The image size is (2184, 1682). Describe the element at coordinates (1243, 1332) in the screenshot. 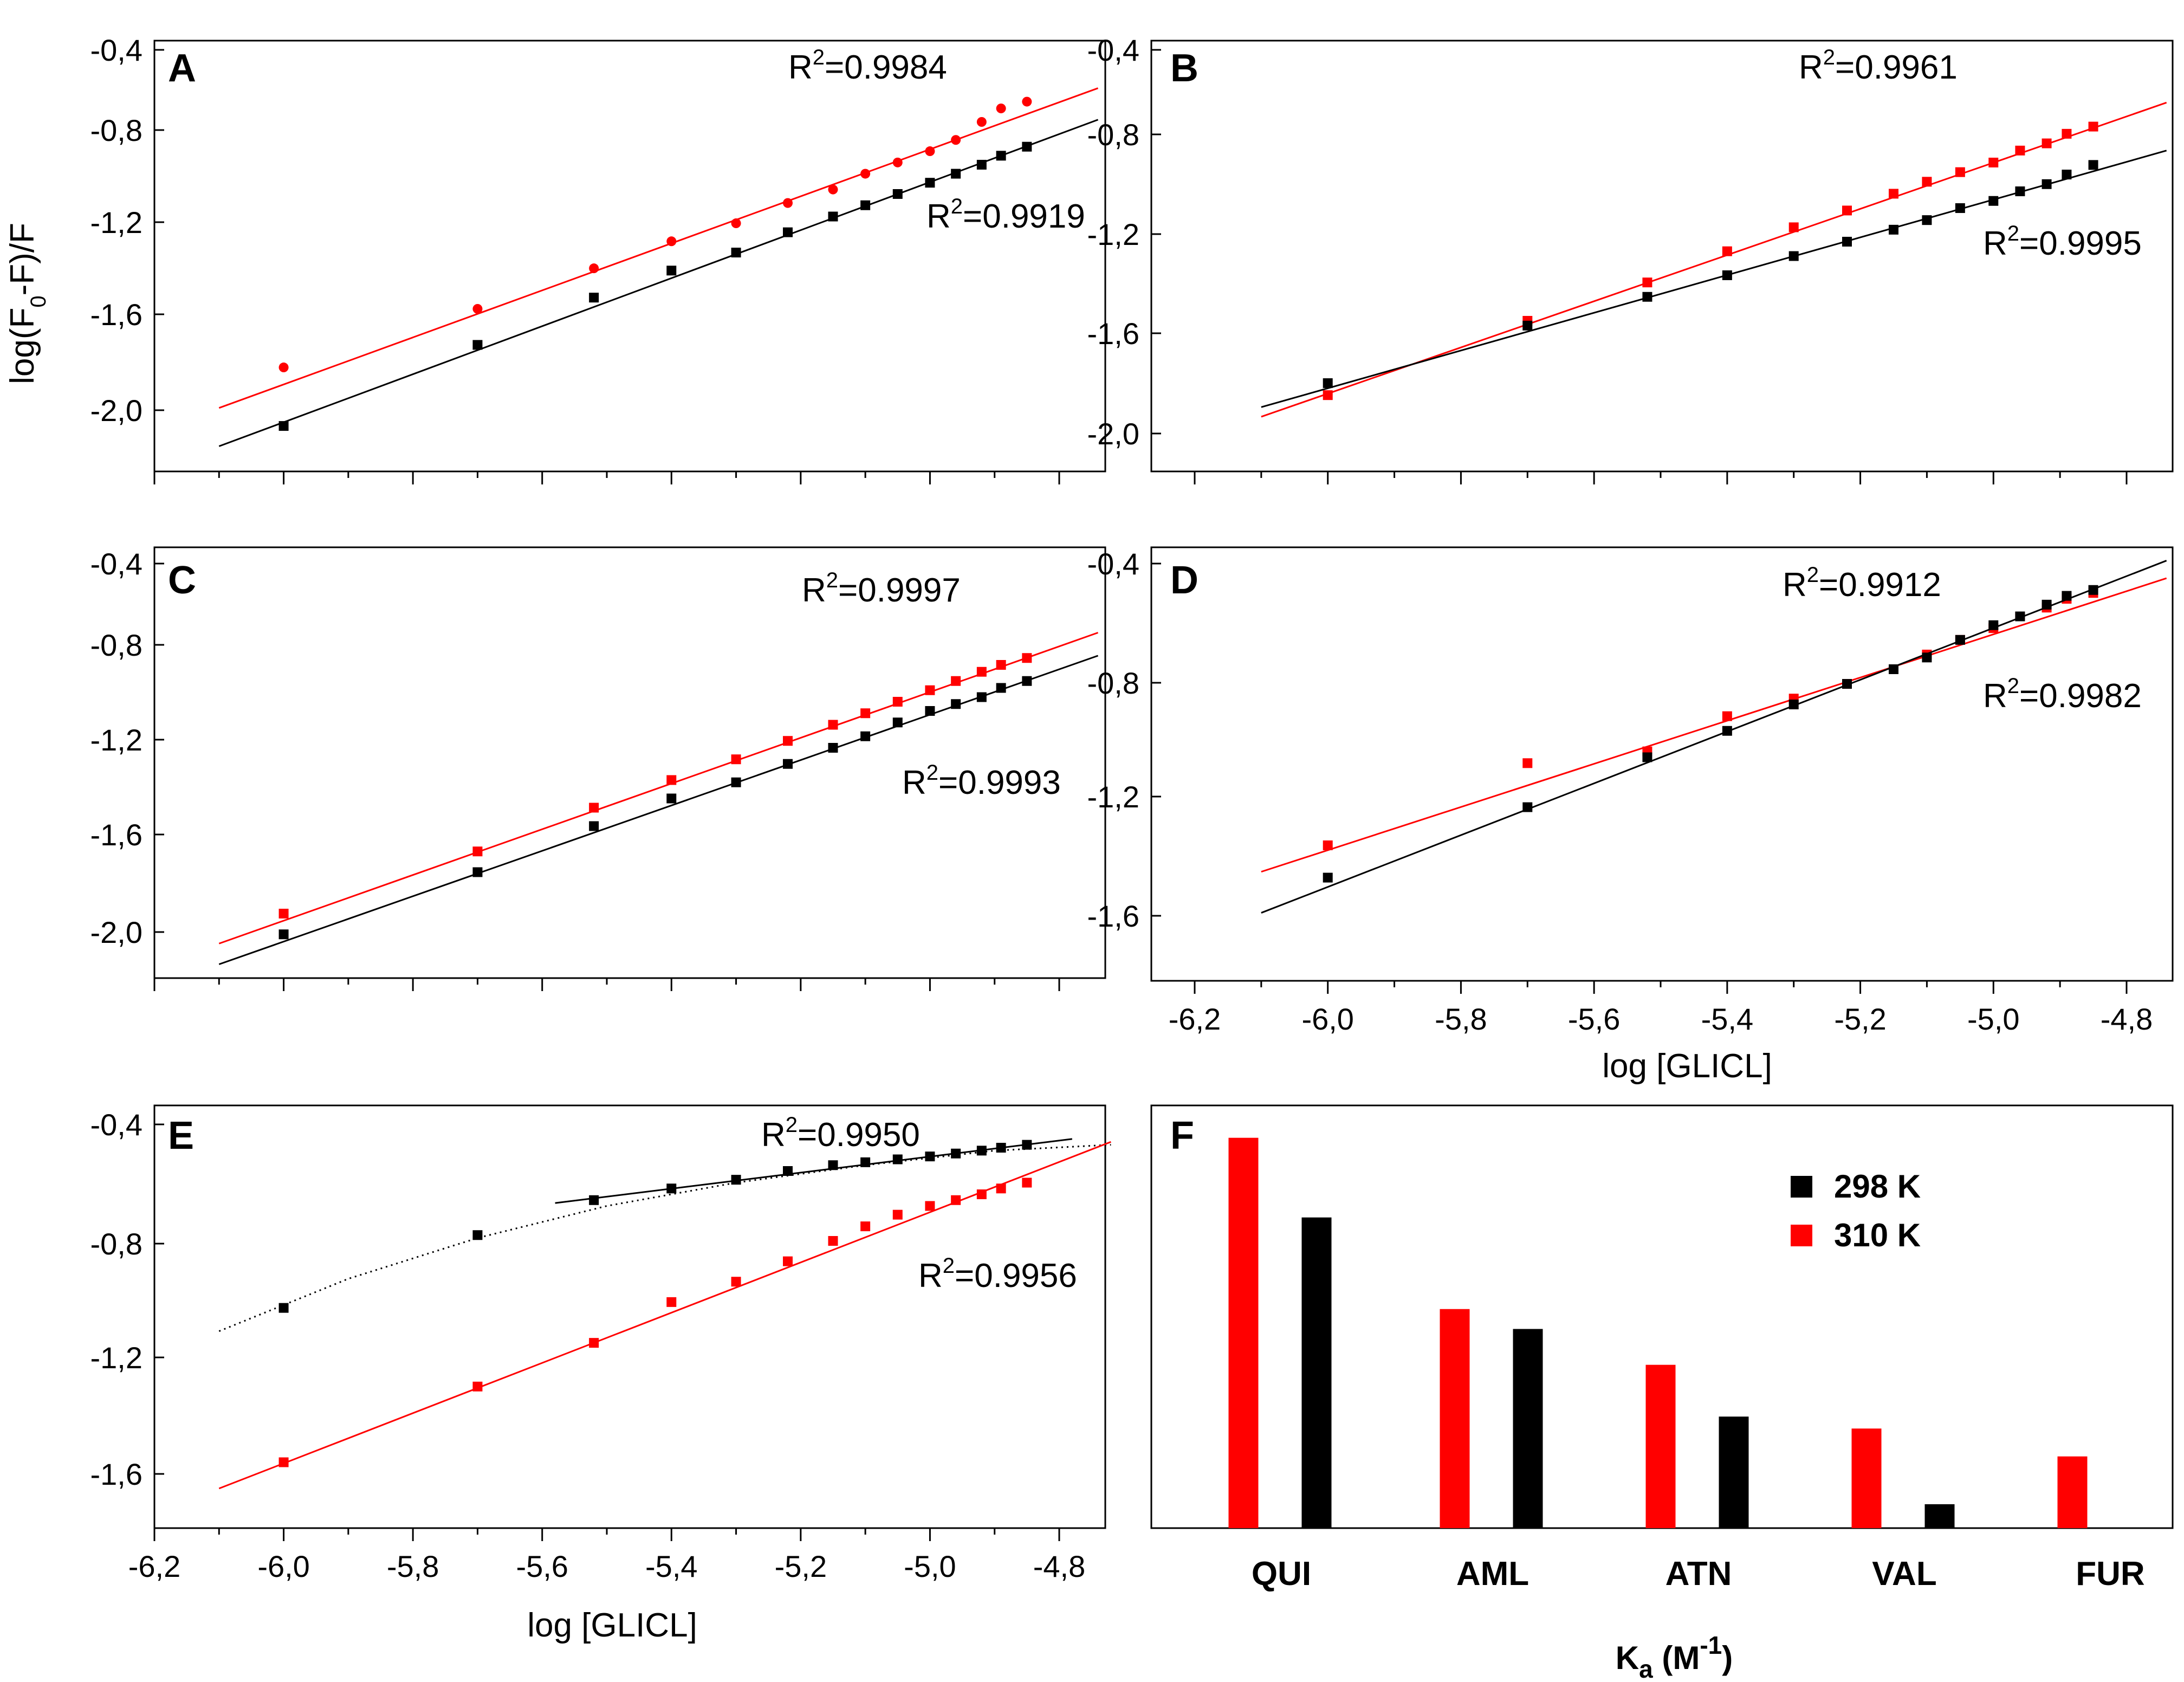

I see `bar-red-qui` at that location.